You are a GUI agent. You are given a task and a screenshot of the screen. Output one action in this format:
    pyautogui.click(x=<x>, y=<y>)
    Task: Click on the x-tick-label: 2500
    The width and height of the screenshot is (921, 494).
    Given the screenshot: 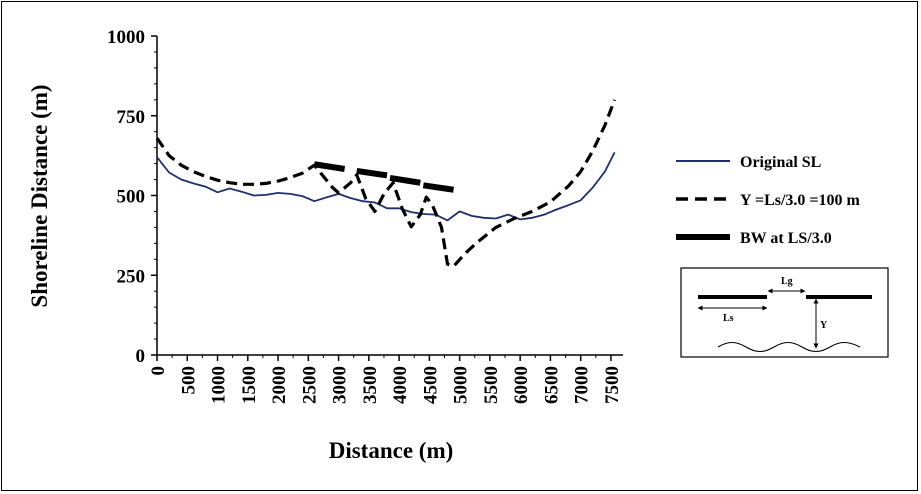 What is the action you would take?
    pyautogui.click(x=309, y=385)
    